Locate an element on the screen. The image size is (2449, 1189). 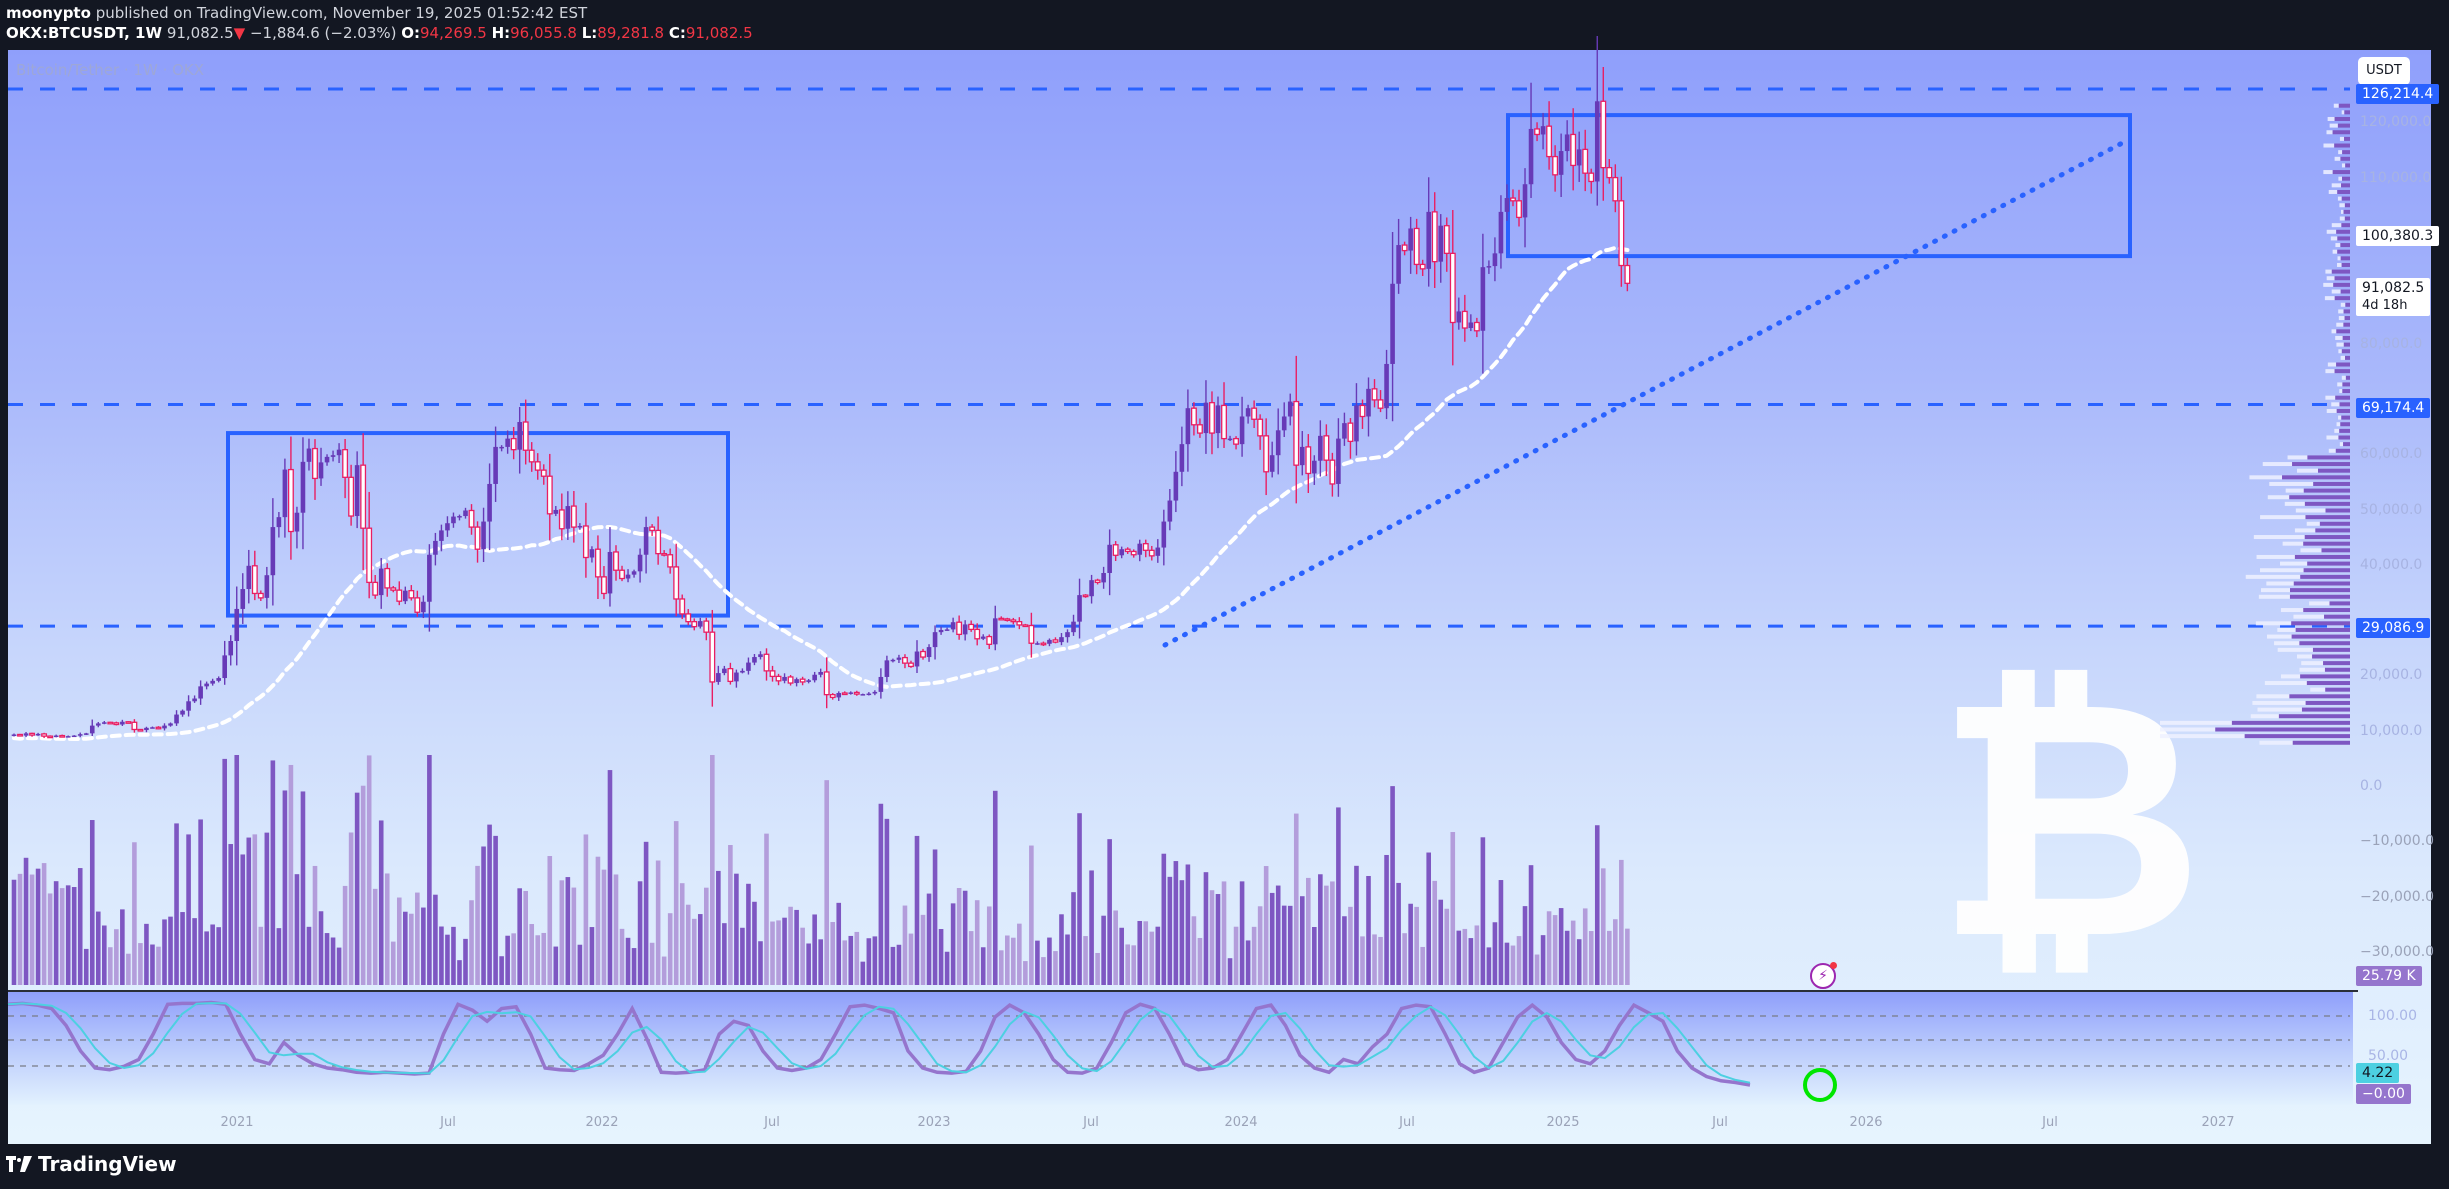
symbol: OKX:BTCUSDT, 1W is located at coordinates (84, 33).